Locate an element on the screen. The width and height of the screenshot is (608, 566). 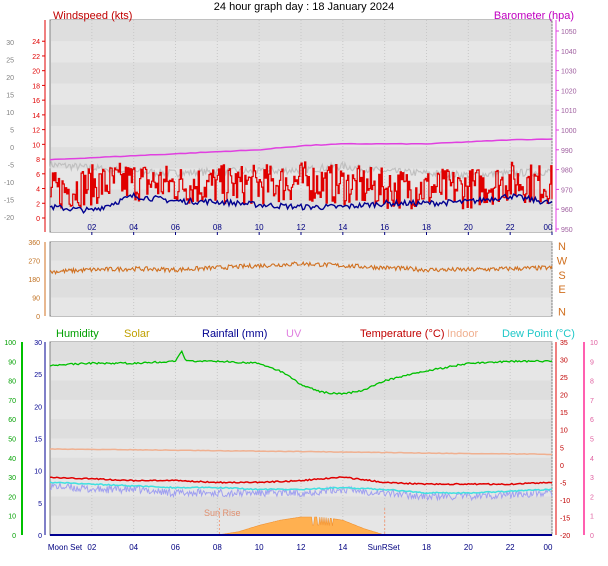
windspeed-tick-label: 0 is located at coordinates (38, 219).